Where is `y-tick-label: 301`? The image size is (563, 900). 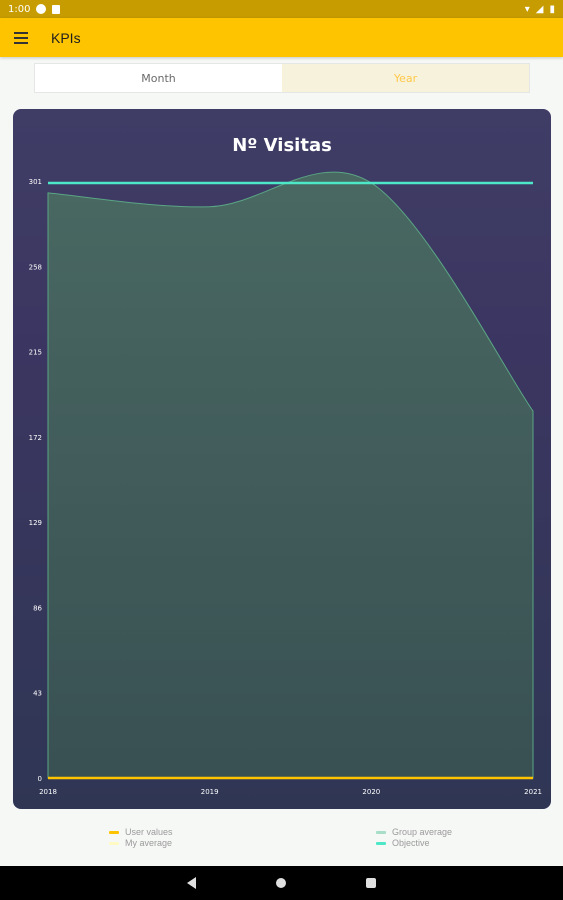
y-tick-label: 301 is located at coordinates (35, 182).